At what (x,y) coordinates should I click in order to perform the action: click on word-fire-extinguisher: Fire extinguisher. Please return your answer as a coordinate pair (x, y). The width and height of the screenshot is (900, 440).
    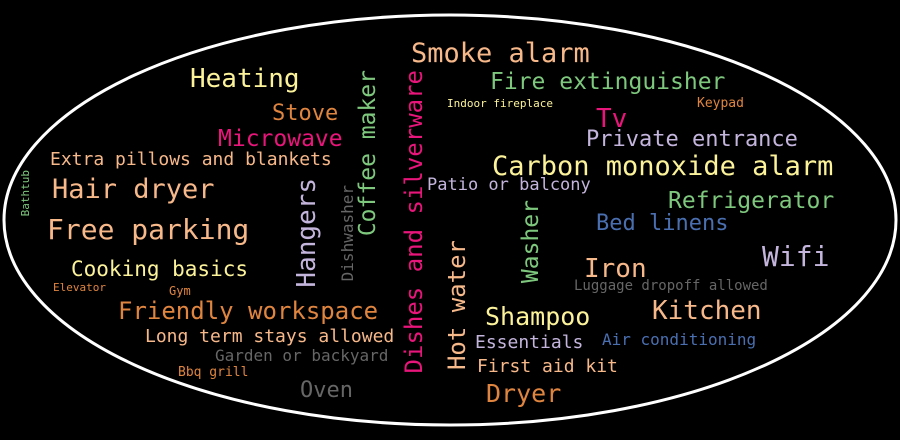
    Looking at the image, I should click on (607, 82).